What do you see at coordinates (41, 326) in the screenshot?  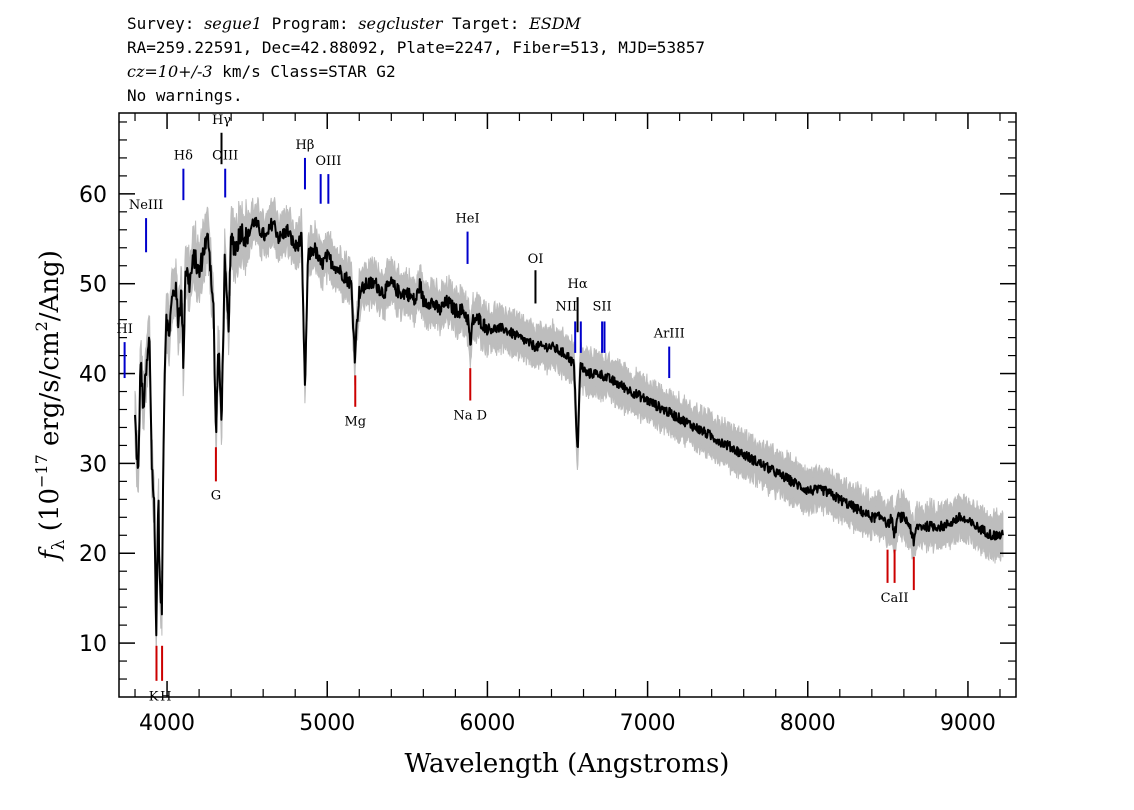 I see `y-axis-square: 2` at bounding box center [41, 326].